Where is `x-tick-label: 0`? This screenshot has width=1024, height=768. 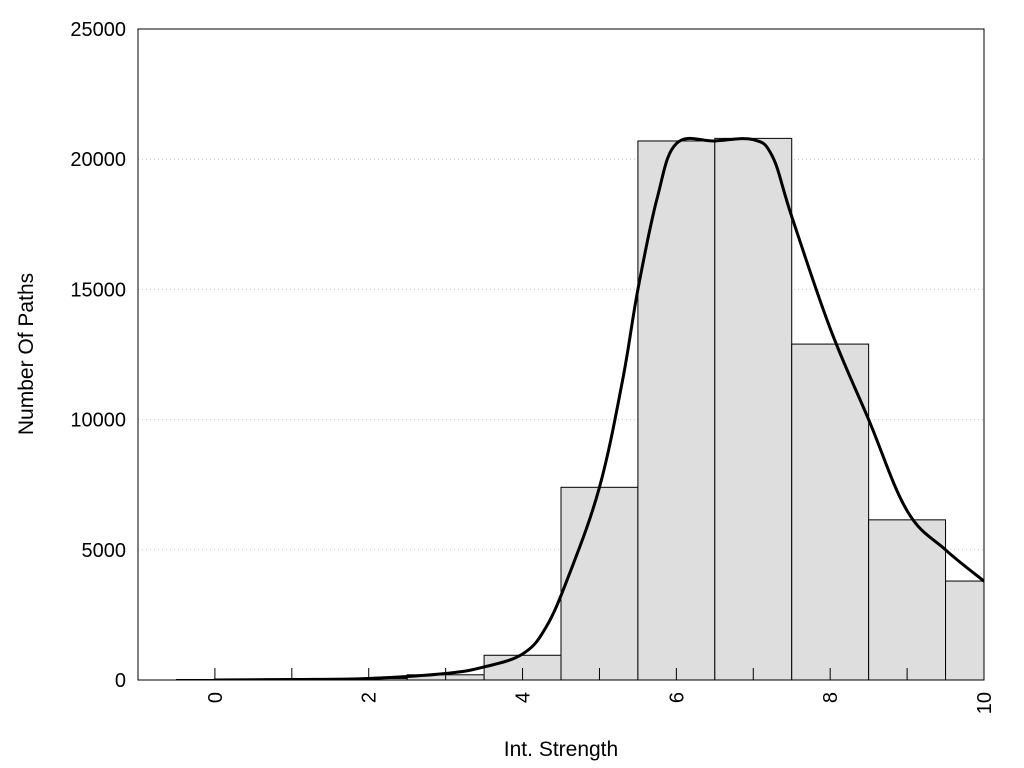 x-tick-label: 0 is located at coordinates (216, 697).